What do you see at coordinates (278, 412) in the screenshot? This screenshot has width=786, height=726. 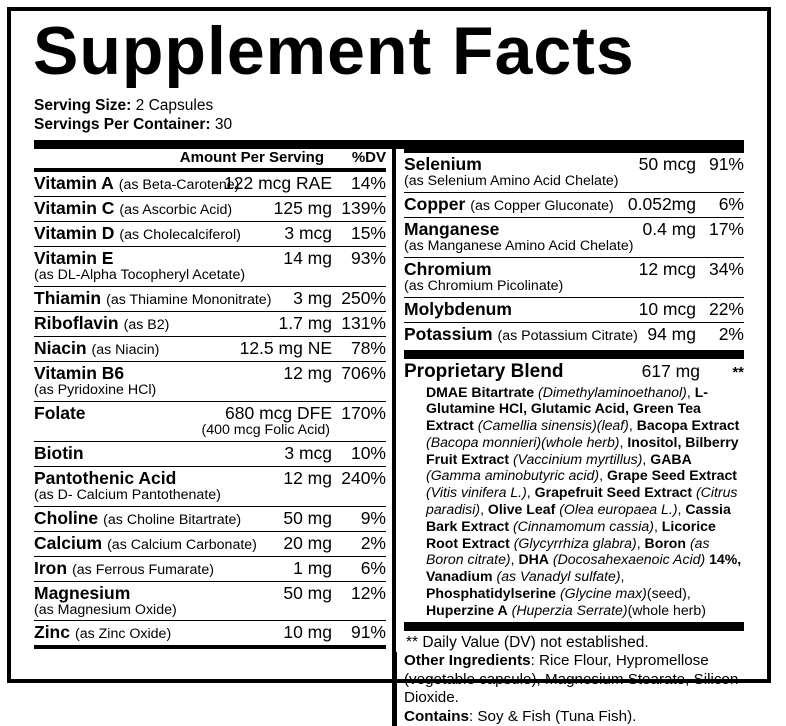 I see `nutrient-amount: 680 mcg DFE` at bounding box center [278, 412].